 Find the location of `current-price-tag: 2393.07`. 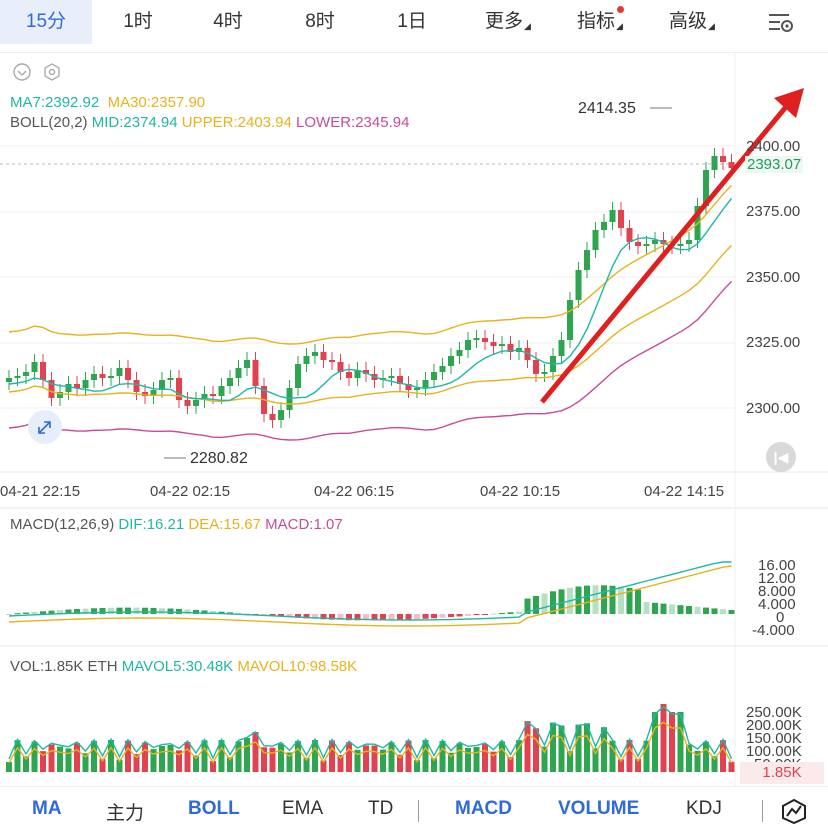

current-price-tag: 2393.07 is located at coordinates (774, 164).